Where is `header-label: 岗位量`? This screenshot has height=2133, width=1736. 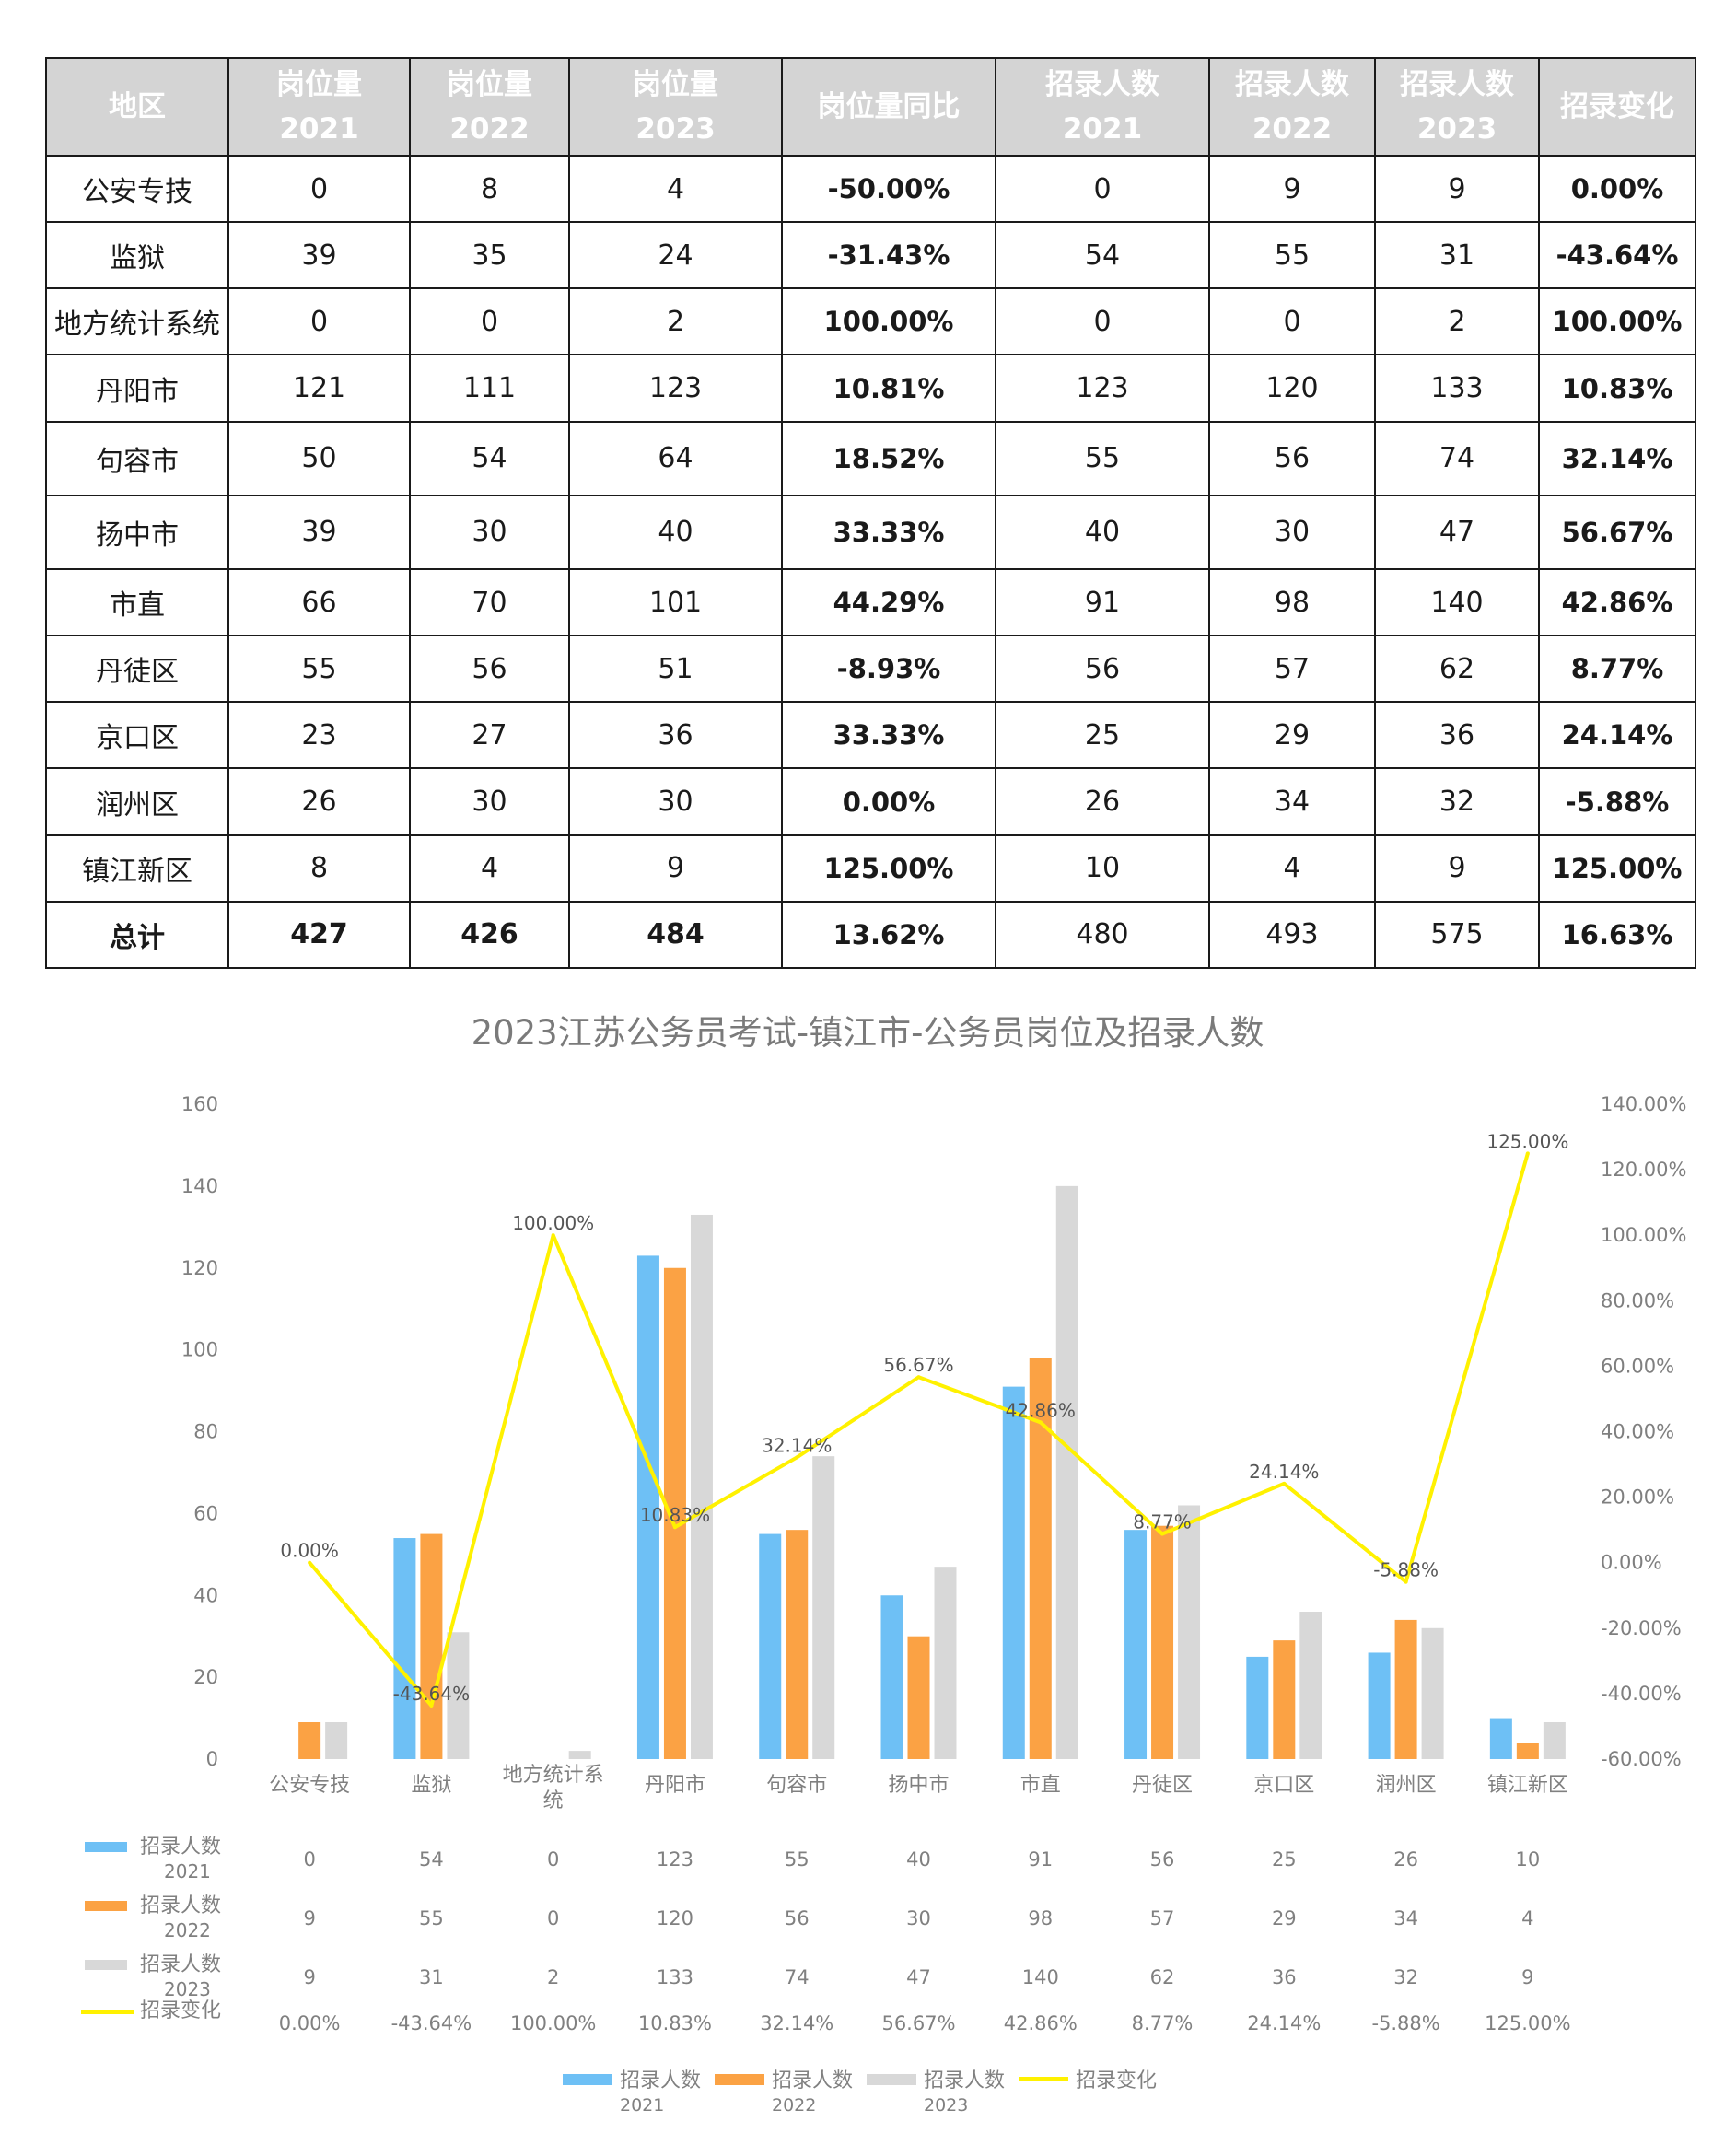 header-label: 岗位量 is located at coordinates (319, 84).